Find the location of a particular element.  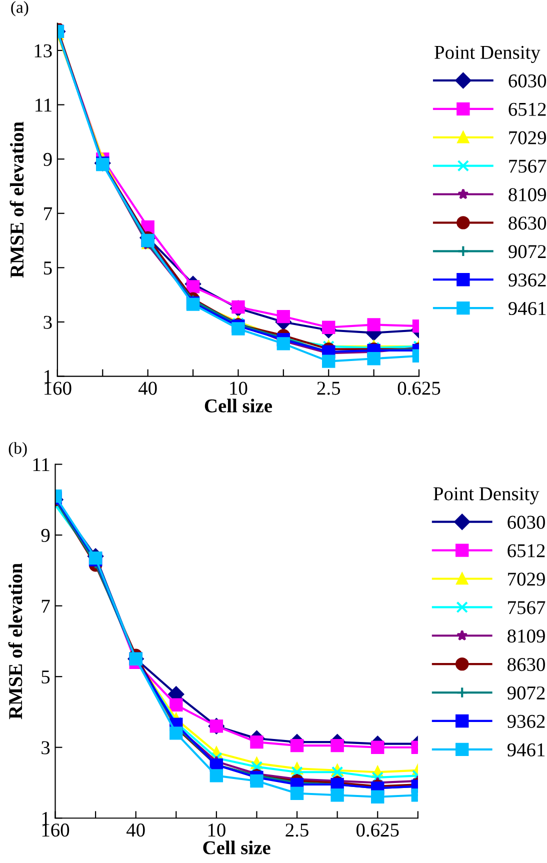

chart-title: (b) is located at coordinates (17, 450).